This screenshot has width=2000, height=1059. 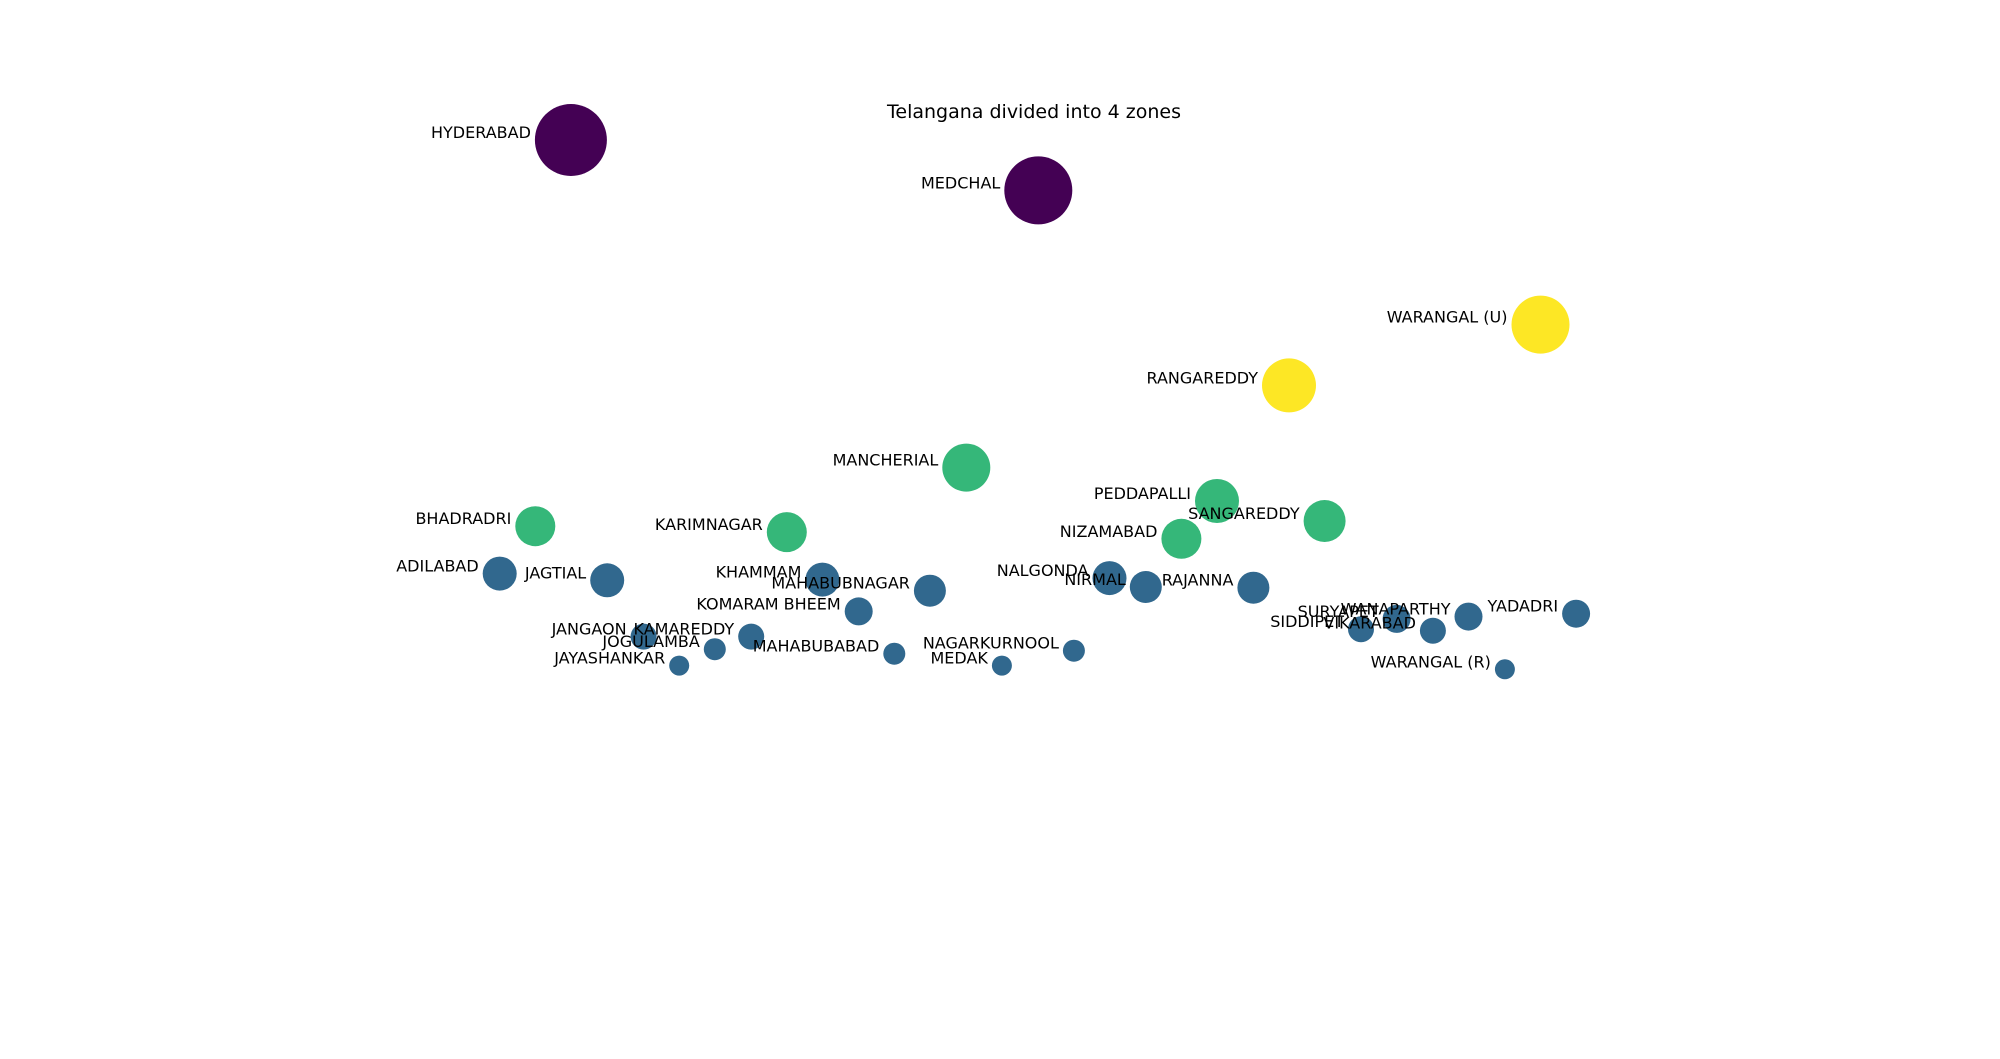 What do you see at coordinates (709, 524) in the screenshot?
I see `point-label-karimnagar: KARIMNAGAR` at bounding box center [709, 524].